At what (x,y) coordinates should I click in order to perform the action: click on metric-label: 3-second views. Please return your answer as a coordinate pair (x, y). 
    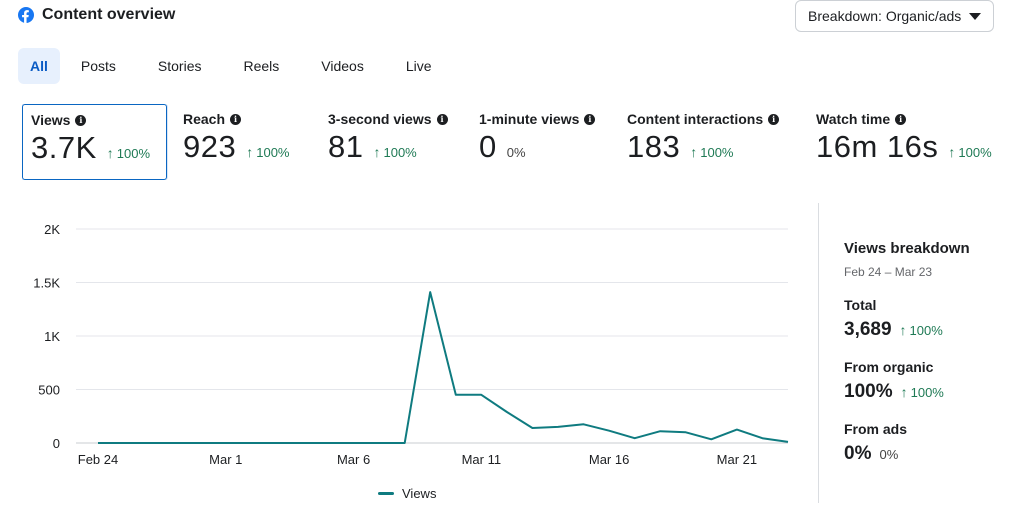
    Looking at the image, I should click on (380, 119).